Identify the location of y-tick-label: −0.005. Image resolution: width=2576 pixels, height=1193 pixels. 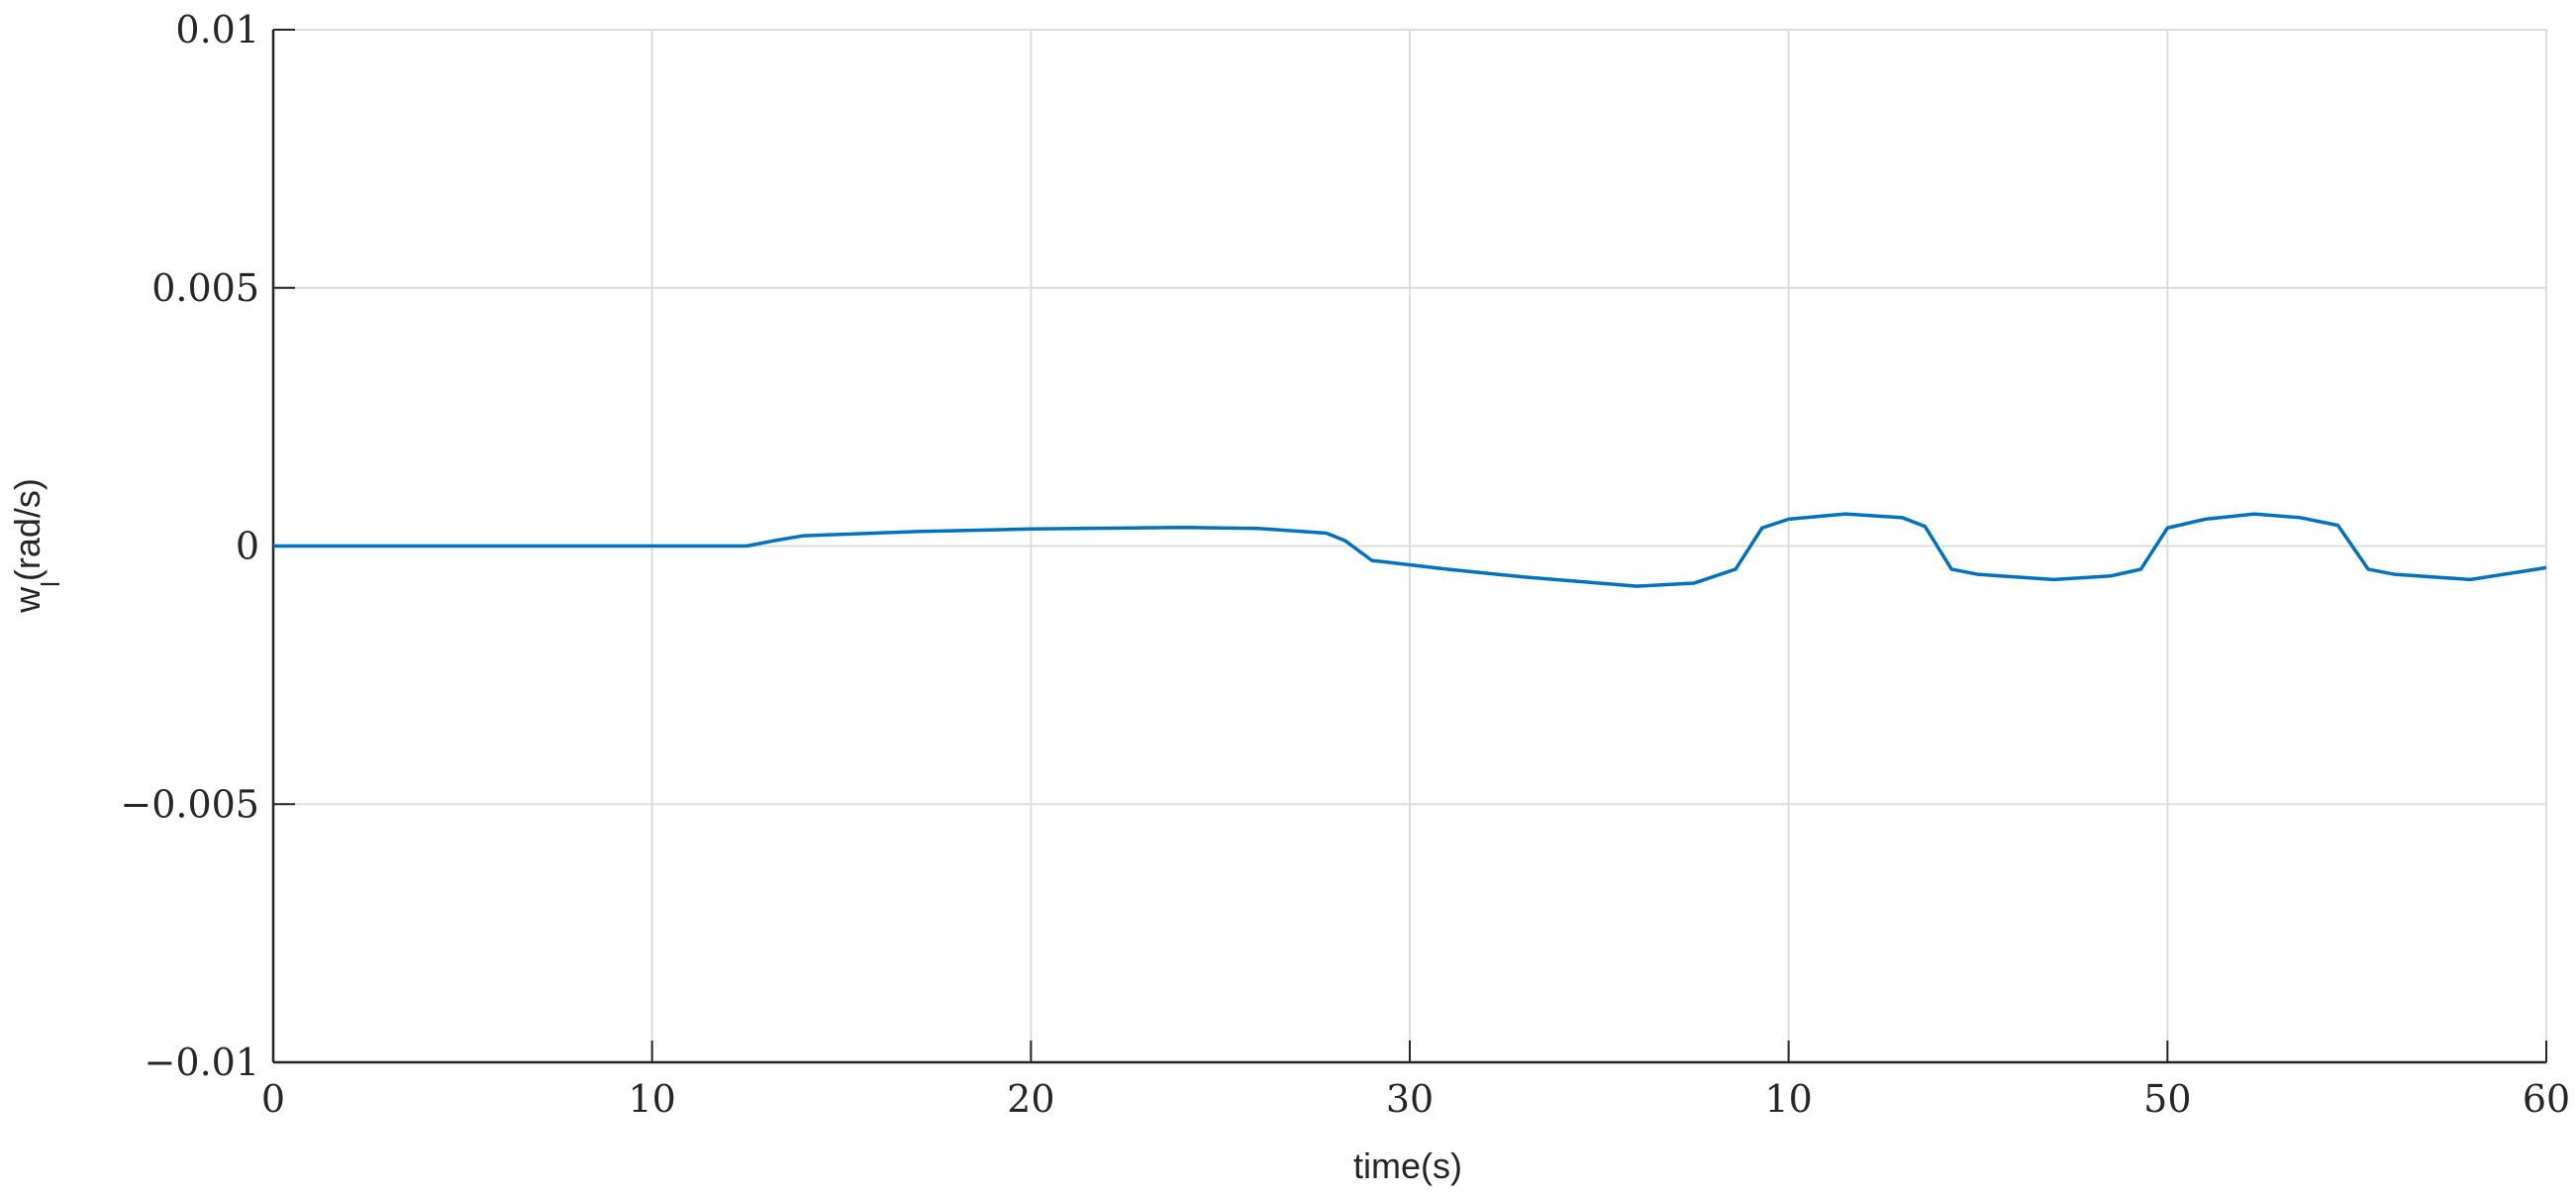
(190, 804).